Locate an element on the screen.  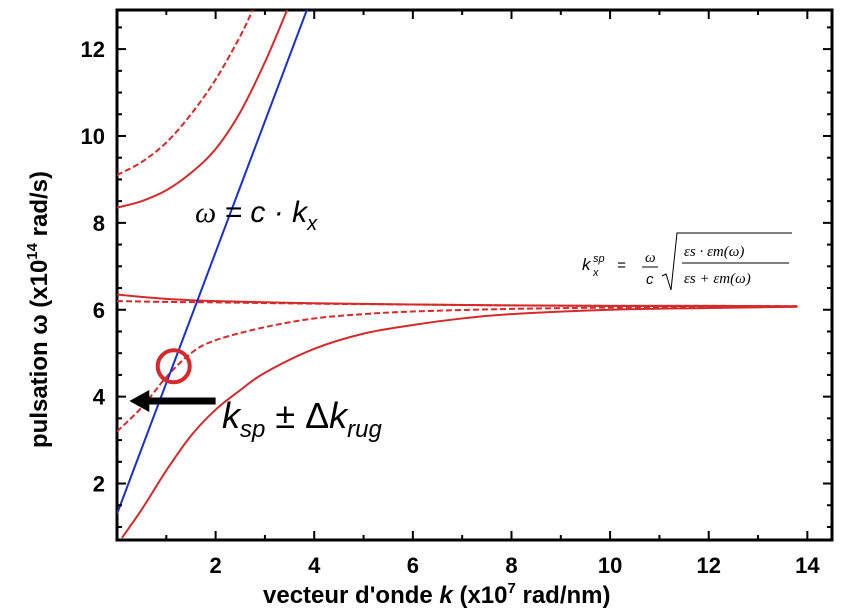
formula-k: k is located at coordinates (587, 264).